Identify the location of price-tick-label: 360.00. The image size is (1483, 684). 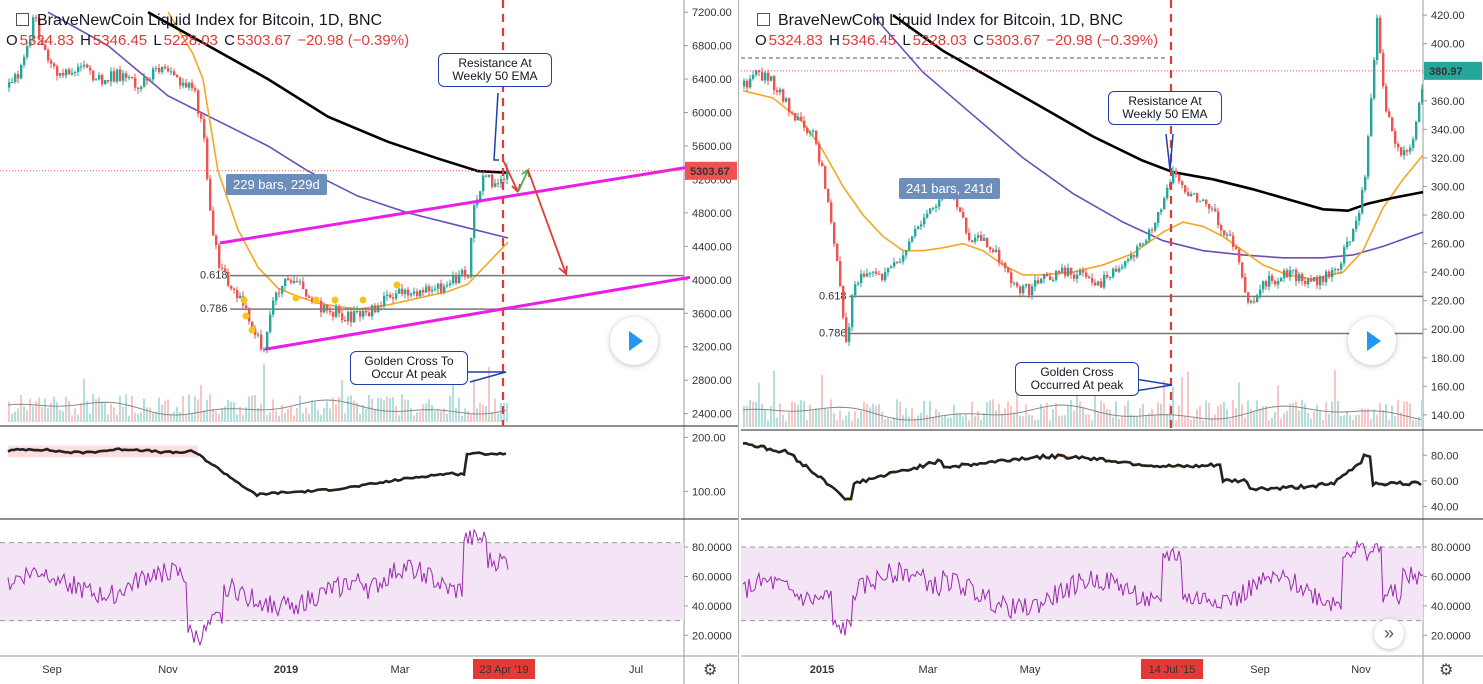
(1448, 102).